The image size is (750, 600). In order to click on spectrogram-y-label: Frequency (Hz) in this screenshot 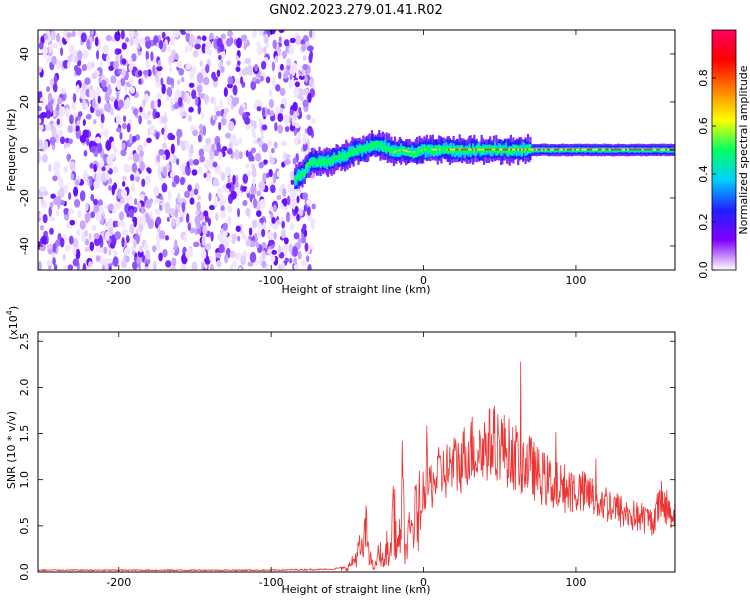, I will do `click(11, 150)`.